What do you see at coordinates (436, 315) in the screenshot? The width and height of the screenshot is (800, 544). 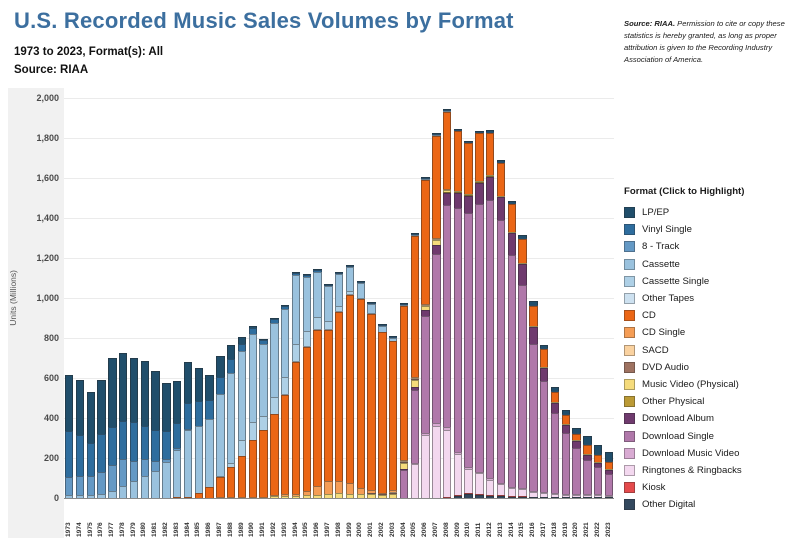 I see `bar-2007` at bounding box center [436, 315].